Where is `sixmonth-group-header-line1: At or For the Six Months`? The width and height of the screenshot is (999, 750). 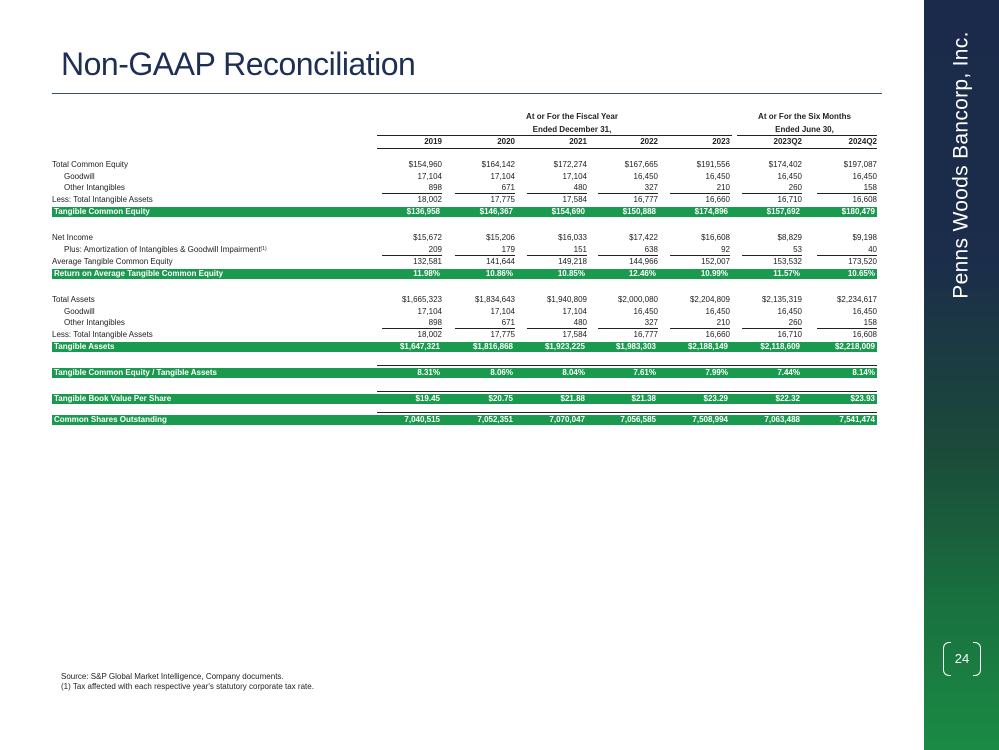 sixmonth-group-header-line1: At or For the Six Months is located at coordinates (804, 116).